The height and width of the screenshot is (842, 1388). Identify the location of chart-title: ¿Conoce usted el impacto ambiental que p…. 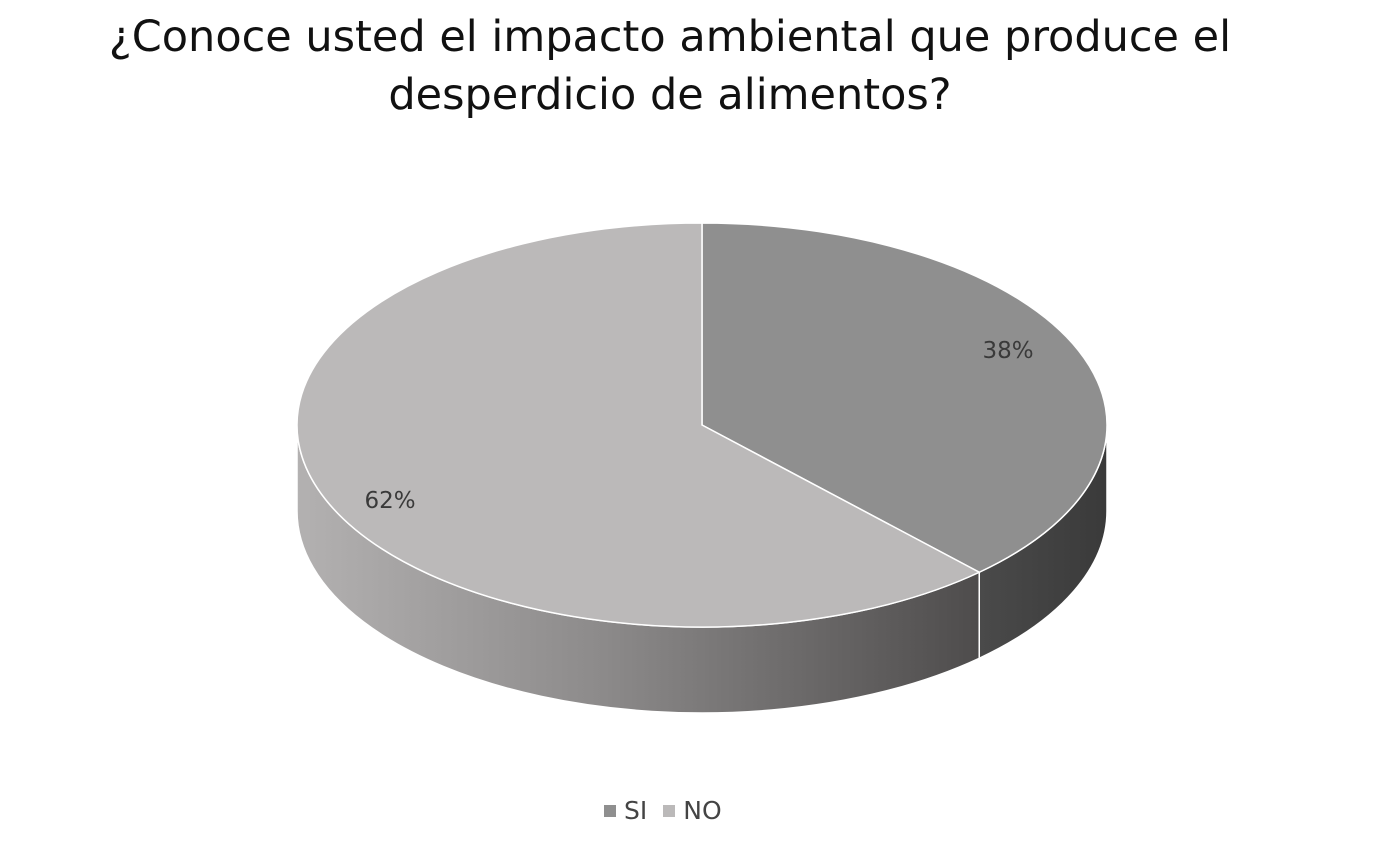
(670, 66).